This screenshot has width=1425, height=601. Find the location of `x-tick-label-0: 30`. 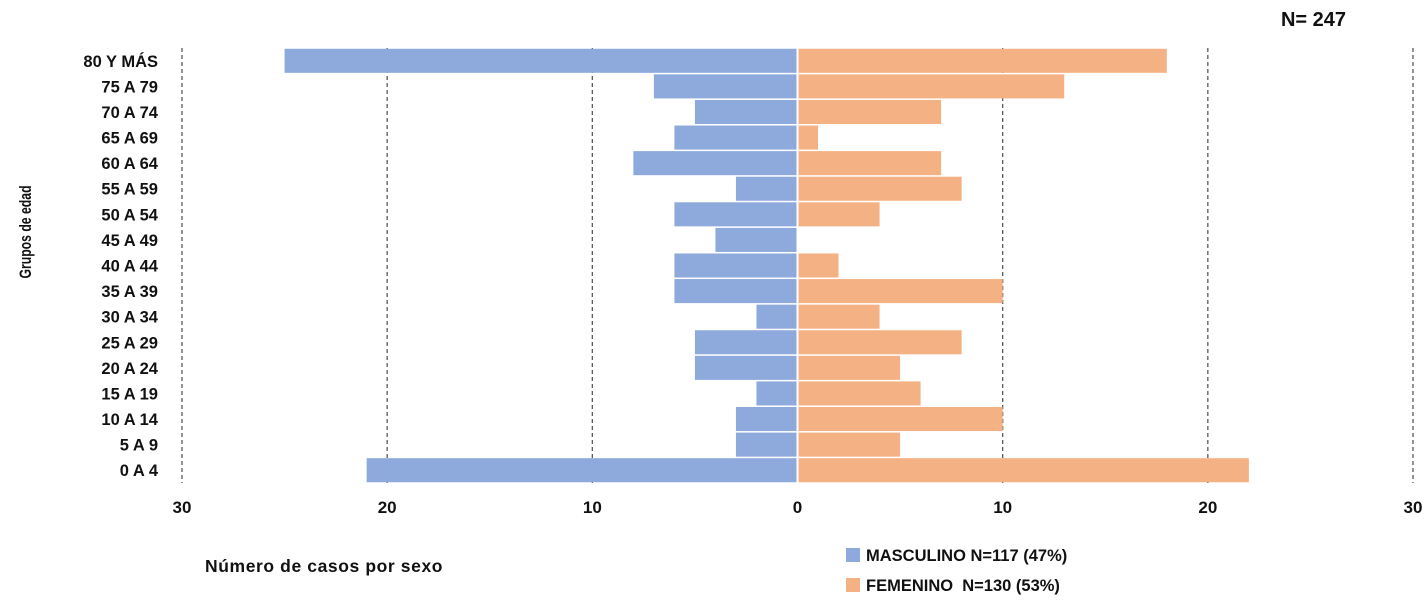

x-tick-label-0: 30 is located at coordinates (182, 507).